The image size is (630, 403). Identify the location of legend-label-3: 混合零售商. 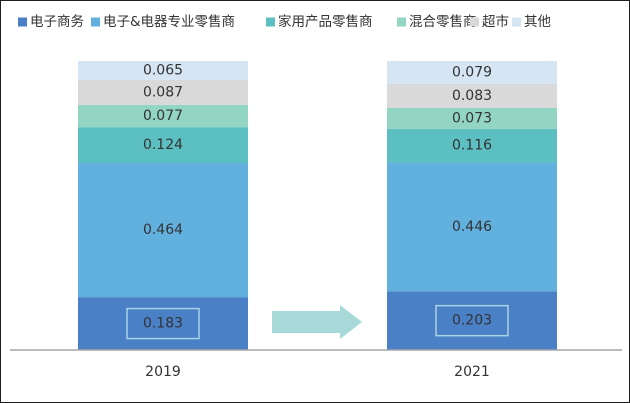
(443, 22).